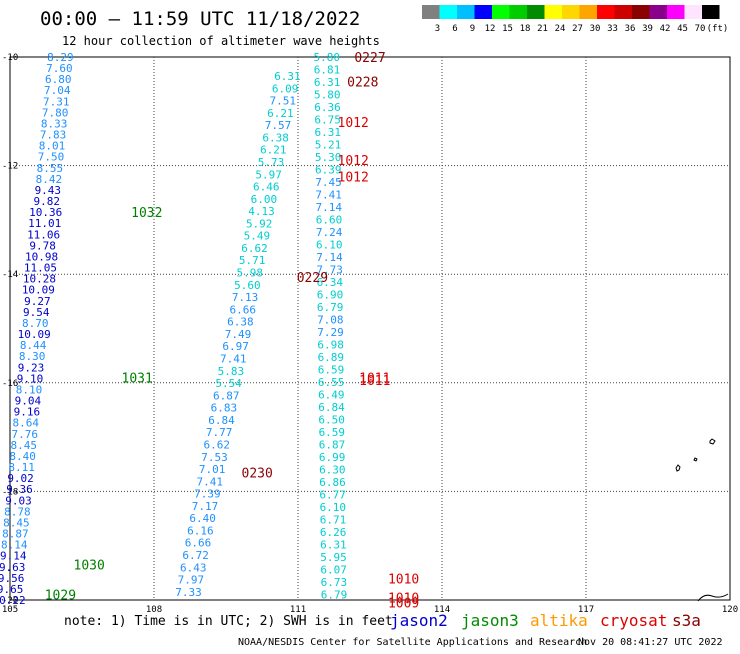  What do you see at coordinates (329, 270) in the screenshot?
I see `wave-height-value: 7.73` at bounding box center [329, 270].